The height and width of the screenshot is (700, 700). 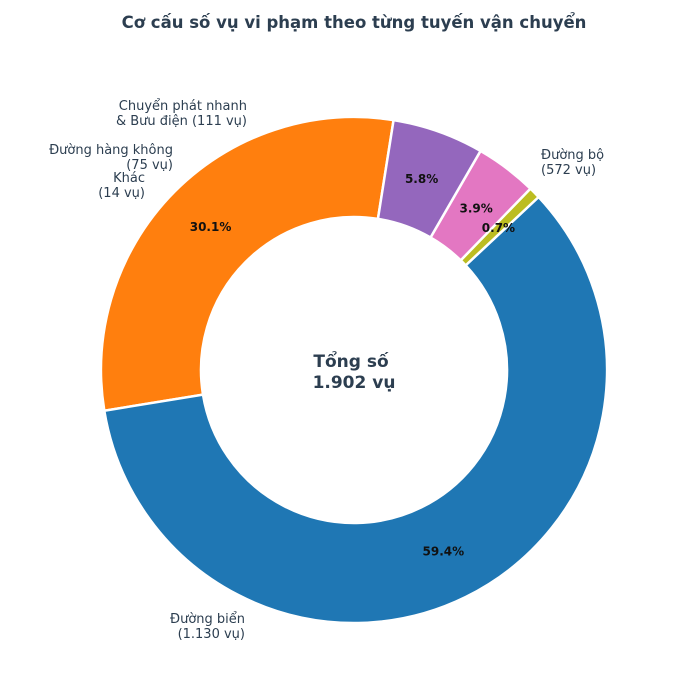 I want to click on slice-label-2: Khác (14 vụ), so click(x=121, y=186).